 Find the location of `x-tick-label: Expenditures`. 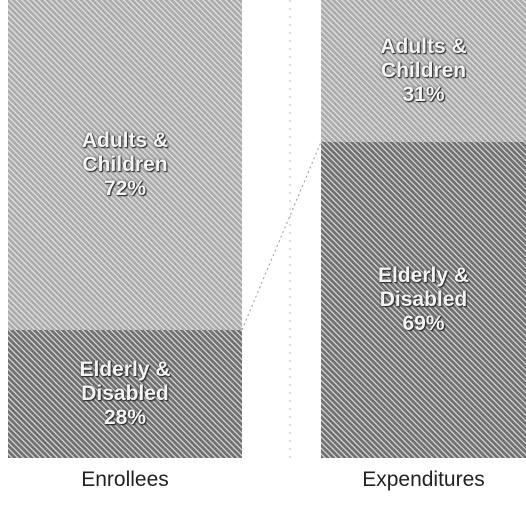

x-tick-label: Expenditures is located at coordinates (423, 479).